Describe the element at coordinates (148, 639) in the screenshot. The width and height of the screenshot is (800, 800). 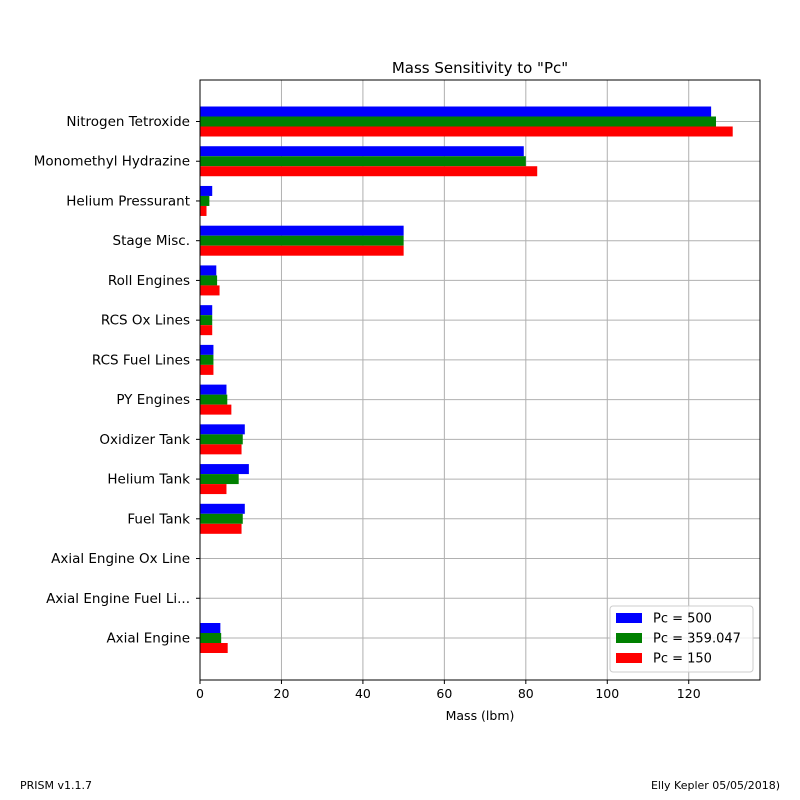
I see `y-tick-label: Axial Engine` at that location.